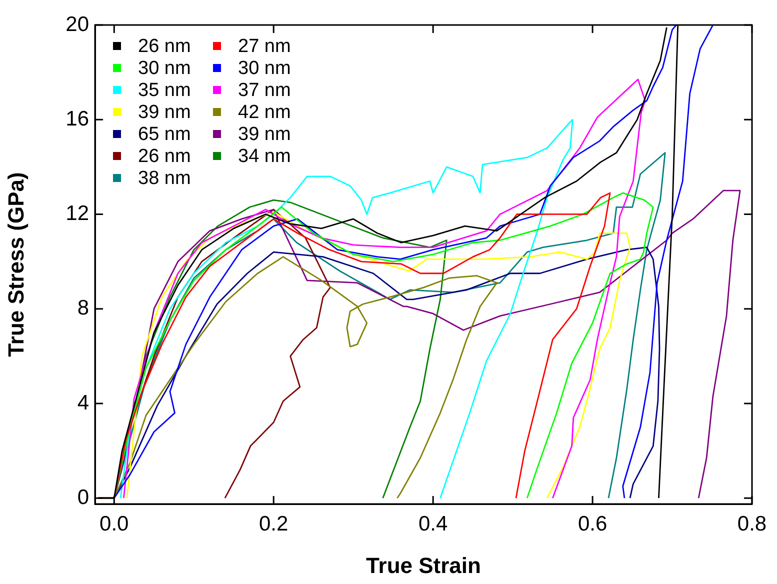 This screenshot has height=584, width=777. What do you see at coordinates (593, 524) in the screenshot?
I see `x-tick-label: 0.6` at bounding box center [593, 524].